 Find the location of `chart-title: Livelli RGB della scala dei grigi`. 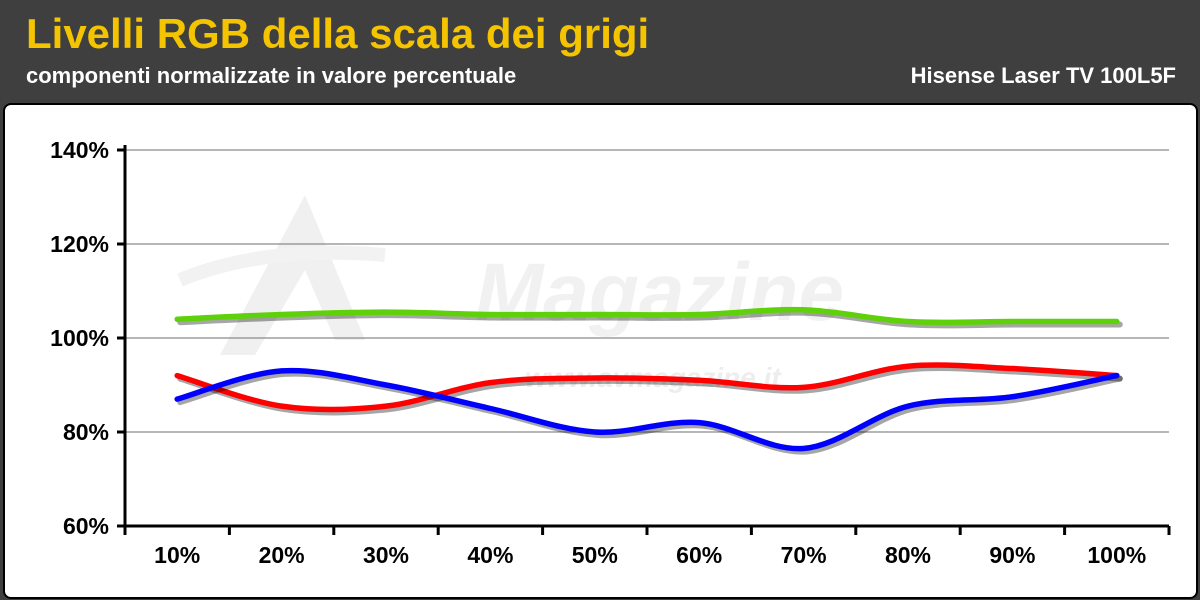

chart-title: Livelli RGB della scala dei grigi is located at coordinates (338, 33).